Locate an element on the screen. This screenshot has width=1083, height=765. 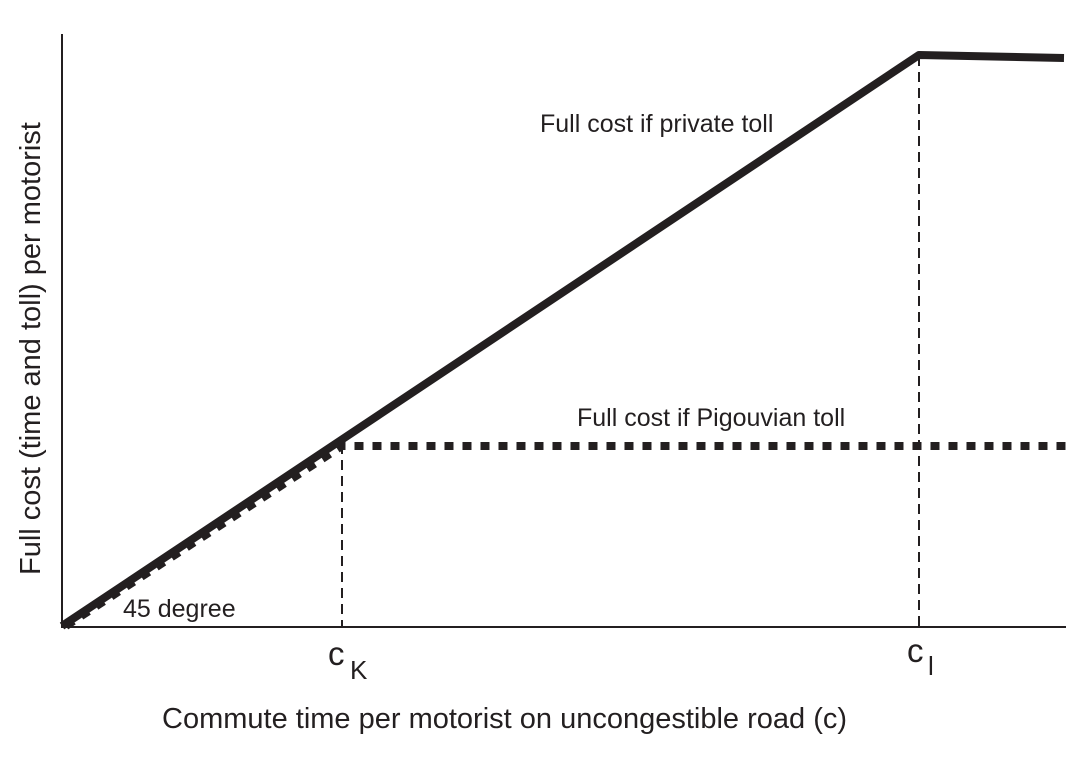
tick-cl-subscript: l is located at coordinates (931, 666).